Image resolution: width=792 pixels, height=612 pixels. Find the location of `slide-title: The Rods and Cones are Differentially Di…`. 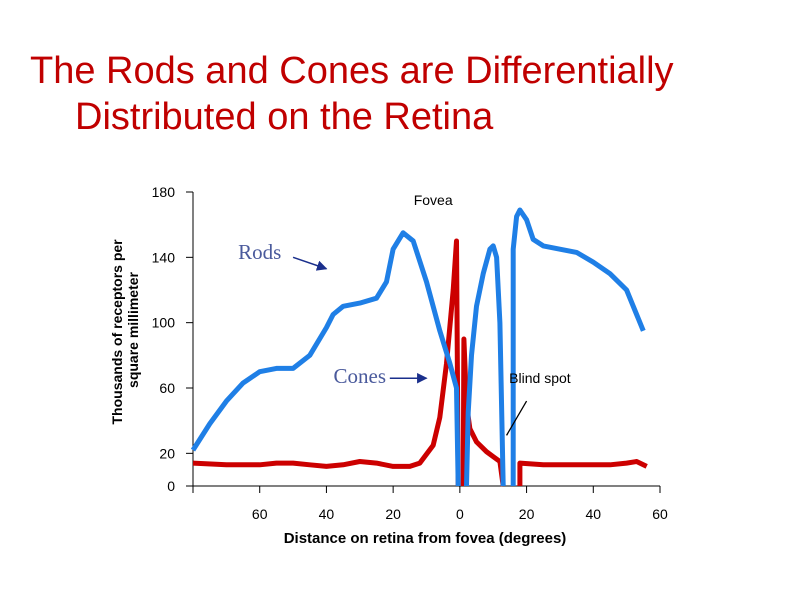

slide-title: The Rods and Cones are Differentially Di… is located at coordinates (411, 94).